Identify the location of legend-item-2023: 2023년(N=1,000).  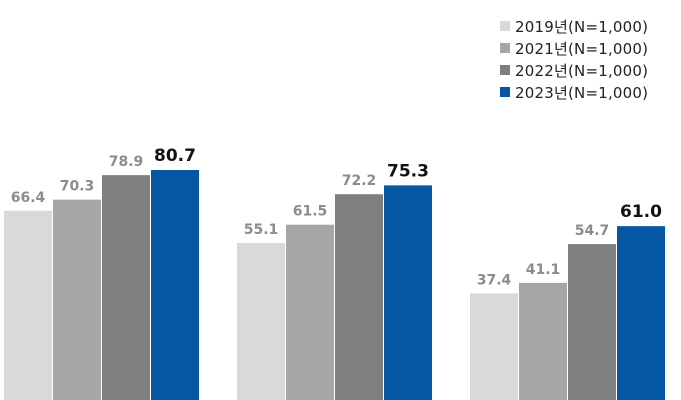
(574, 92).